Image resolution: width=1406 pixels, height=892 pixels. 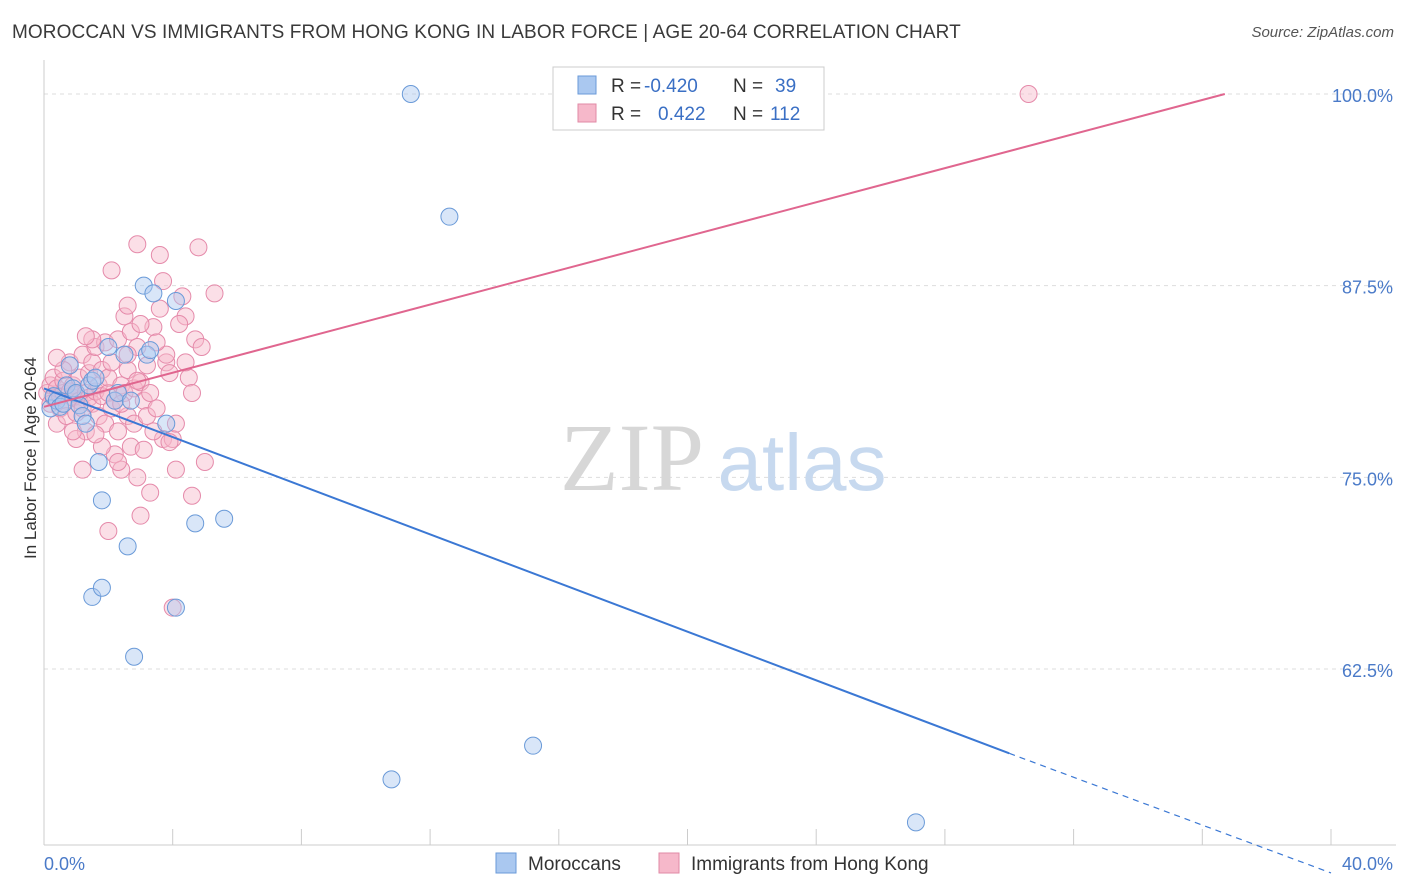 What do you see at coordinates (30, 458) in the screenshot?
I see `y-axis-label: In Labor Force | Age 20-64` at bounding box center [30, 458].